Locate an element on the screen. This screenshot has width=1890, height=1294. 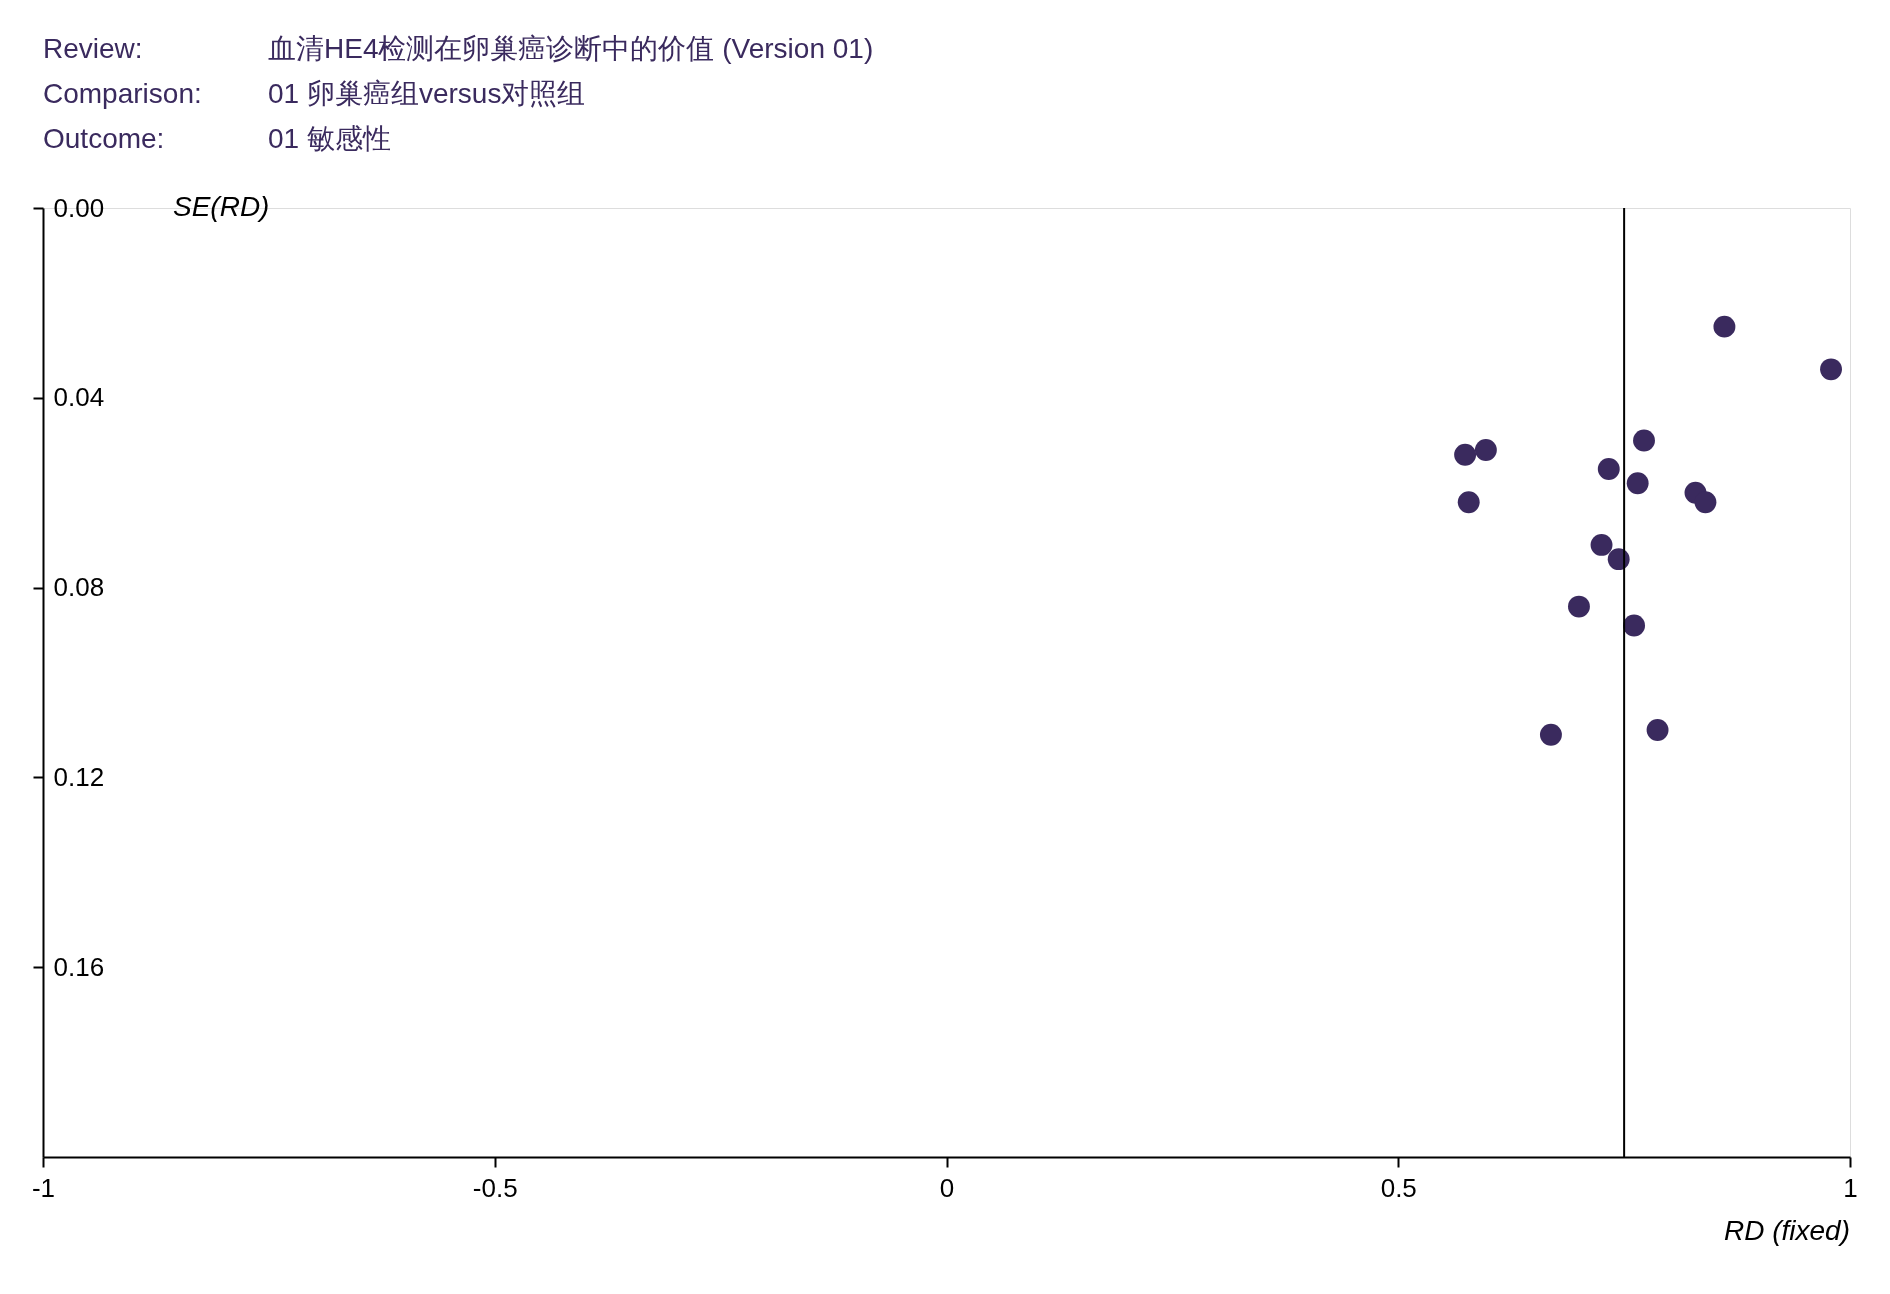
text: Outcome: is located at coordinates (104, 138).